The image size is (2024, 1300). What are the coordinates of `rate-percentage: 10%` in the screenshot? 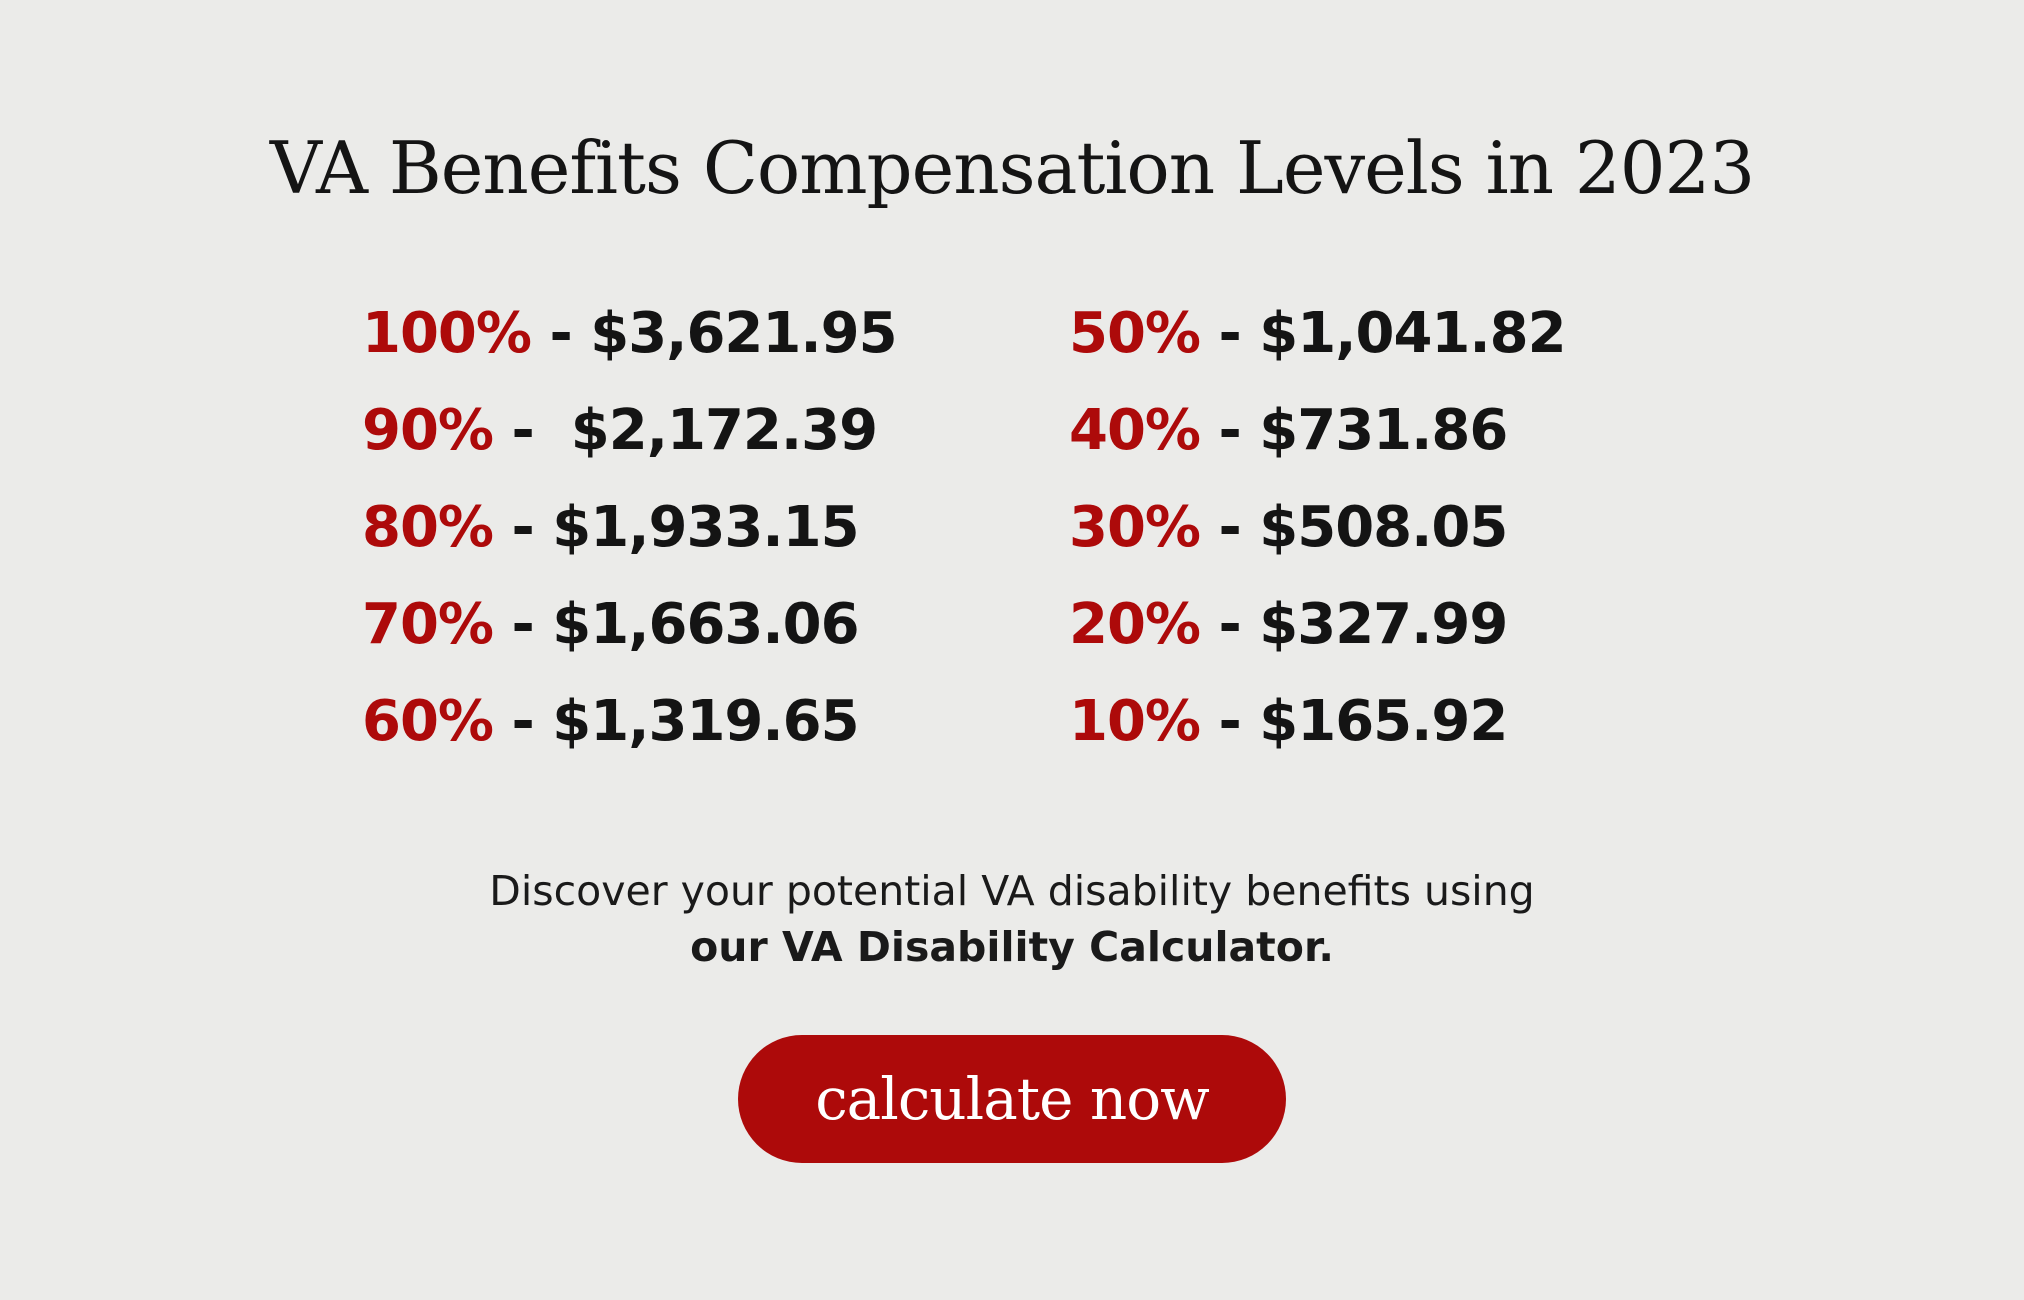 It's located at (1135, 721).